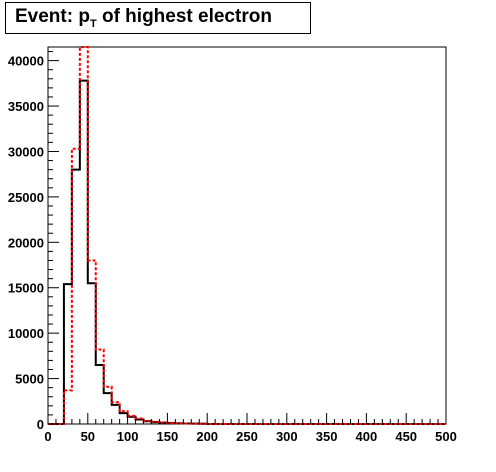 The height and width of the screenshot is (472, 496). I want to click on y-tick-label: 0, so click(40, 424).